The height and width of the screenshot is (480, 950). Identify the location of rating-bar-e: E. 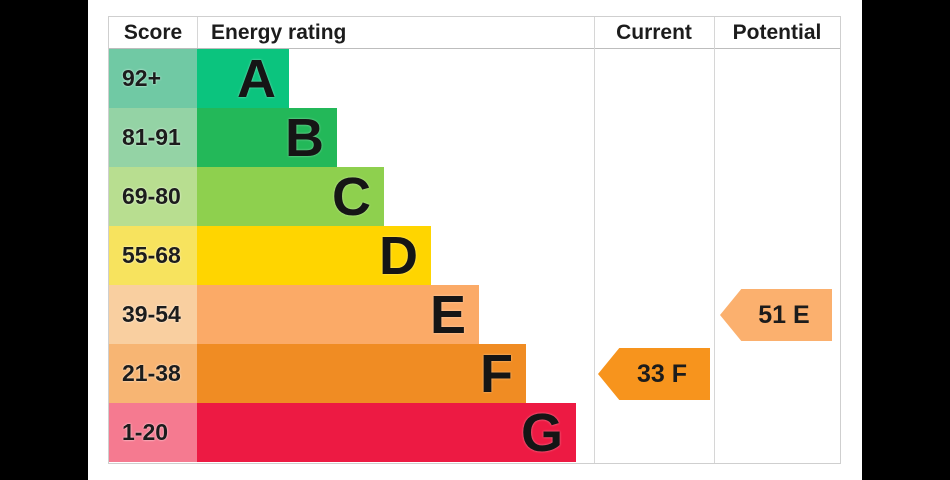
(338, 314).